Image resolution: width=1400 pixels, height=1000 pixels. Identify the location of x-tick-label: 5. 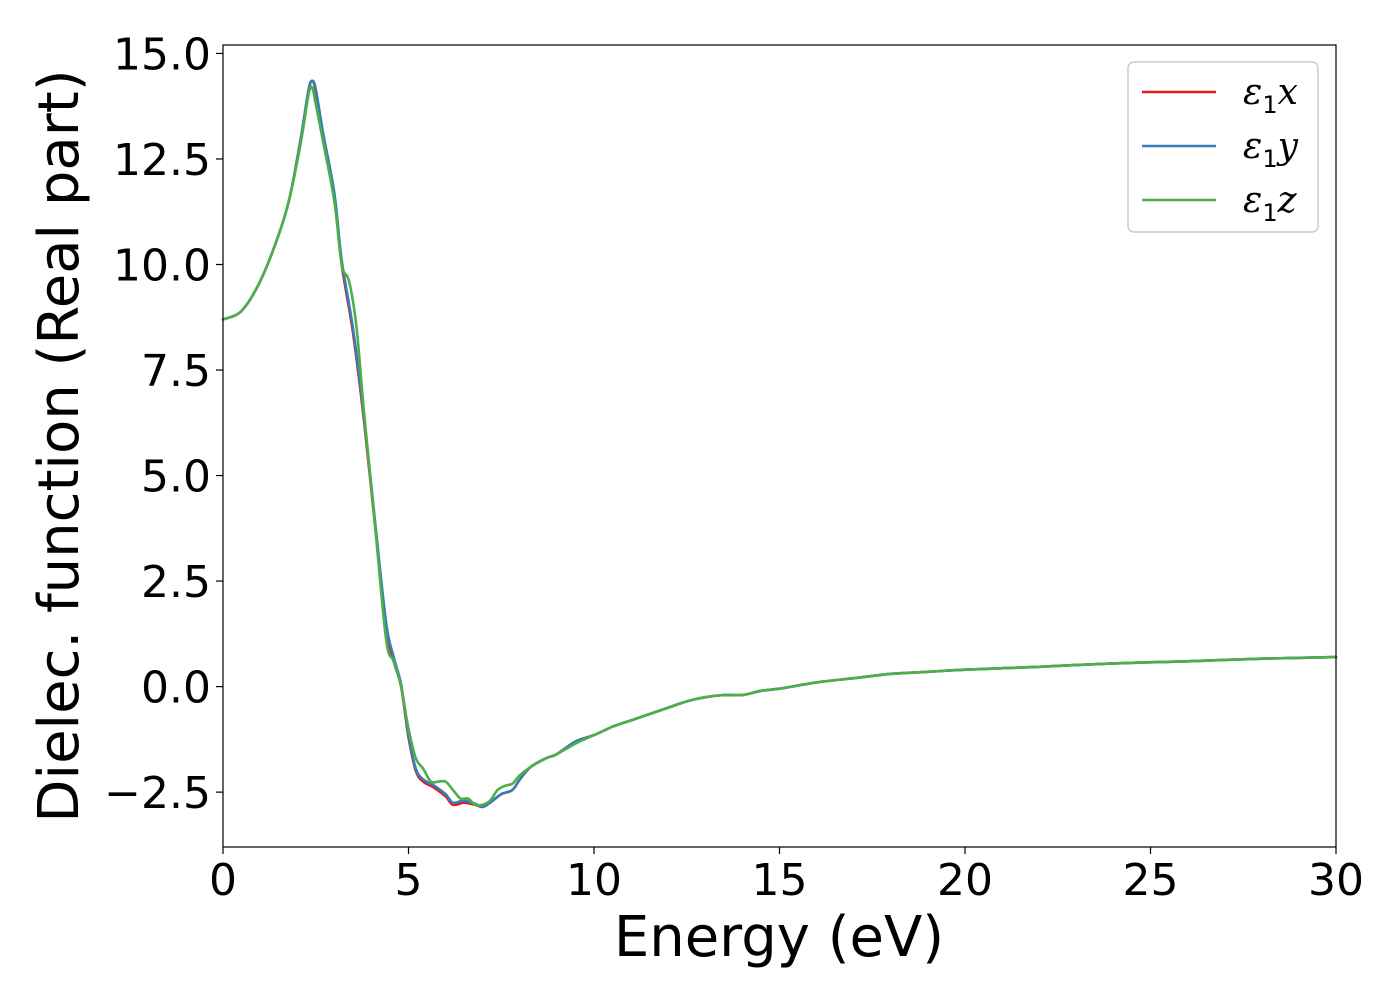
(409, 880).